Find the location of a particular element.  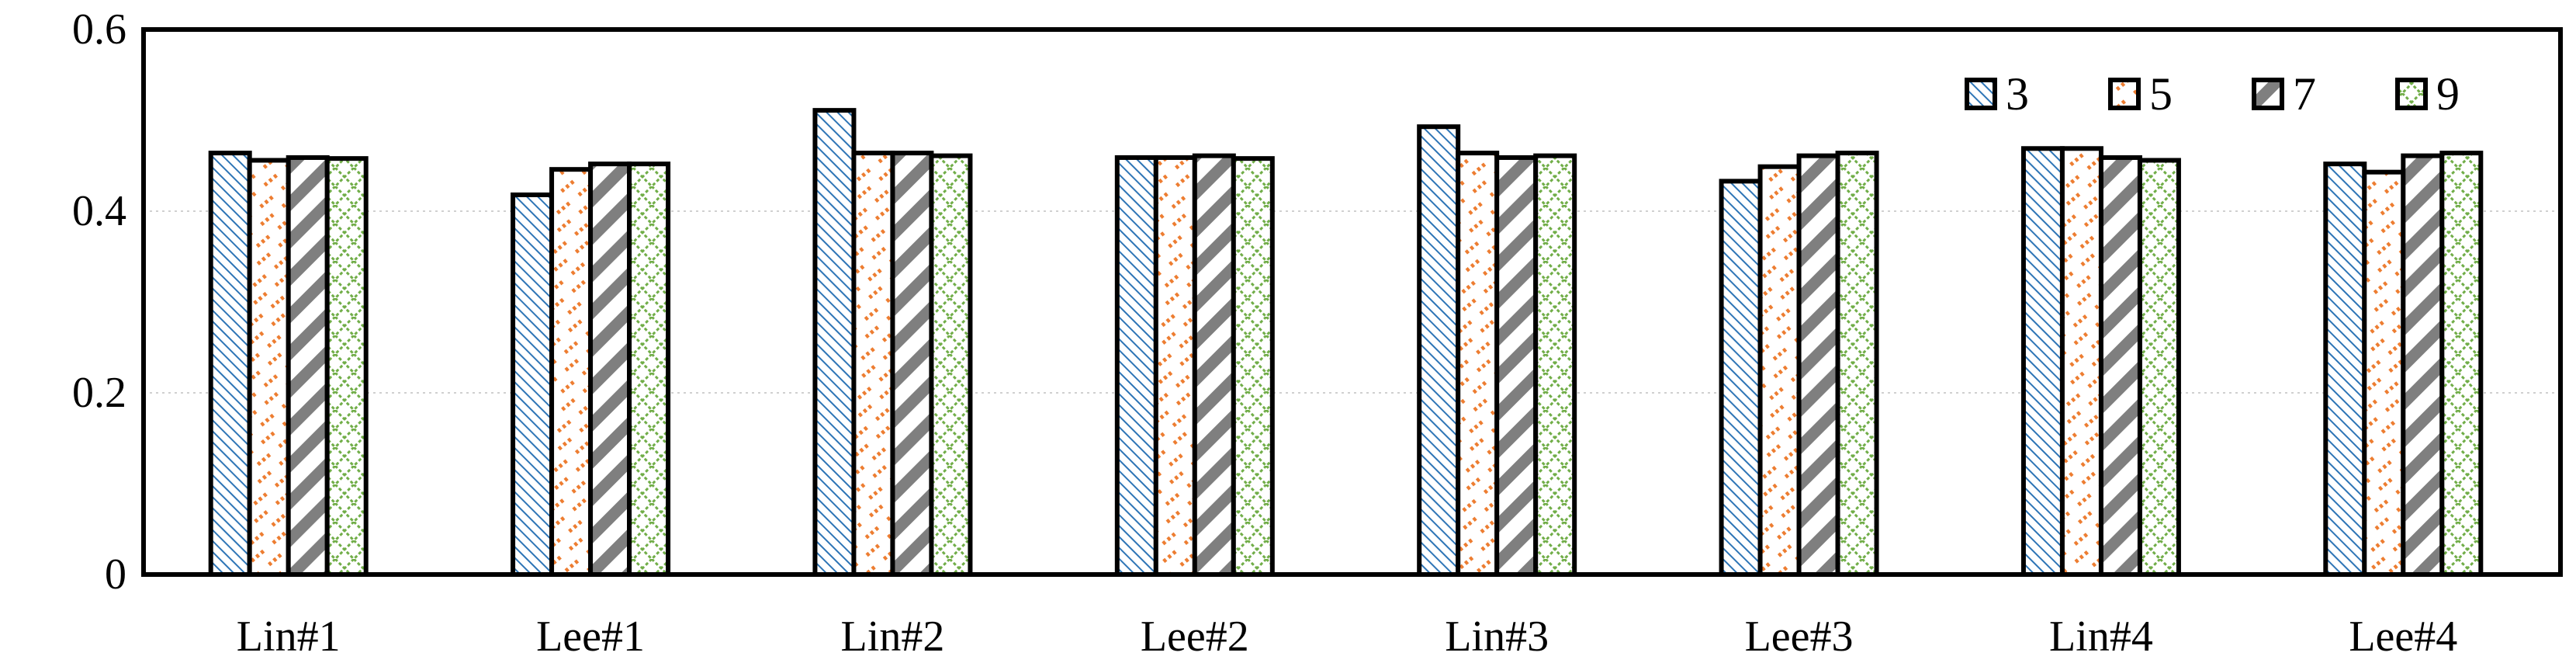

y-tick-label: 0 is located at coordinates (115, 574).